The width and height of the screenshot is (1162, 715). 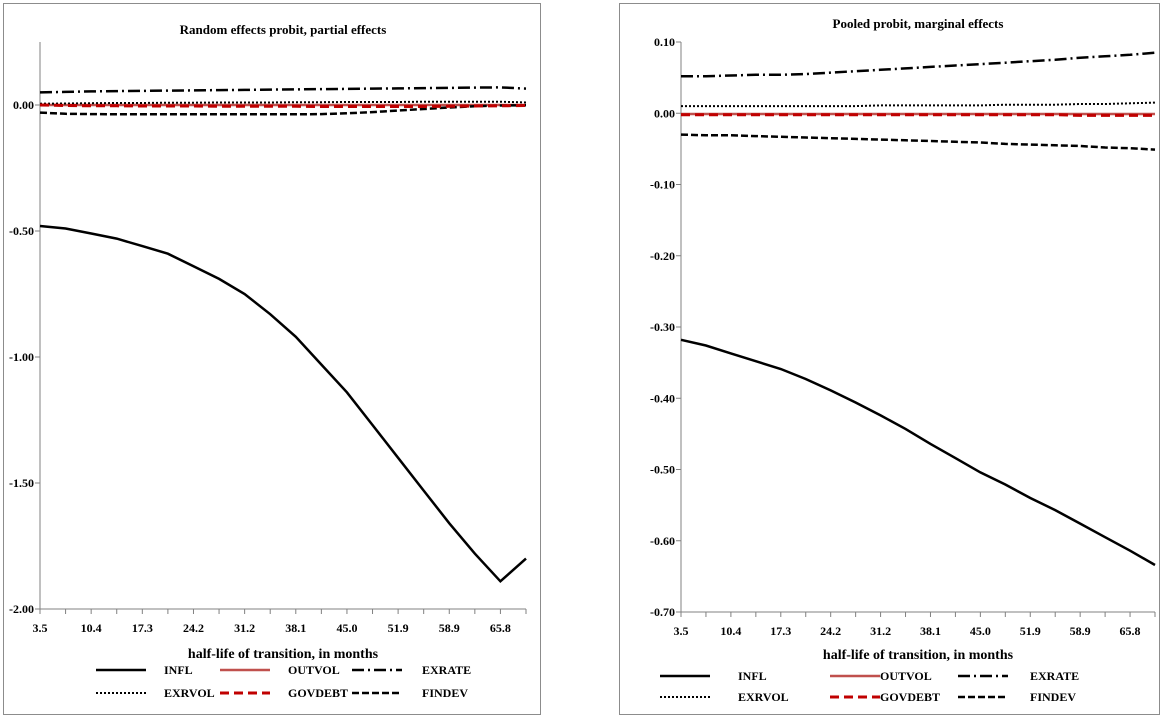 What do you see at coordinates (918, 23) in the screenshot?
I see `chart-title: Pooled probit, marginal effects` at bounding box center [918, 23].